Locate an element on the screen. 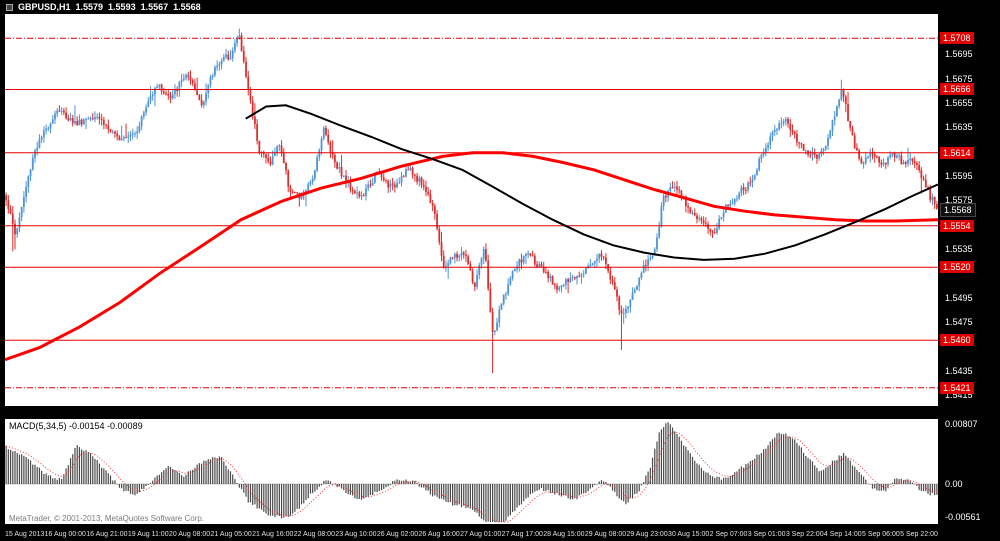  macd-indicator-label: MACD(5,34,5) -0.00154 -0.00089 is located at coordinates (76, 426).